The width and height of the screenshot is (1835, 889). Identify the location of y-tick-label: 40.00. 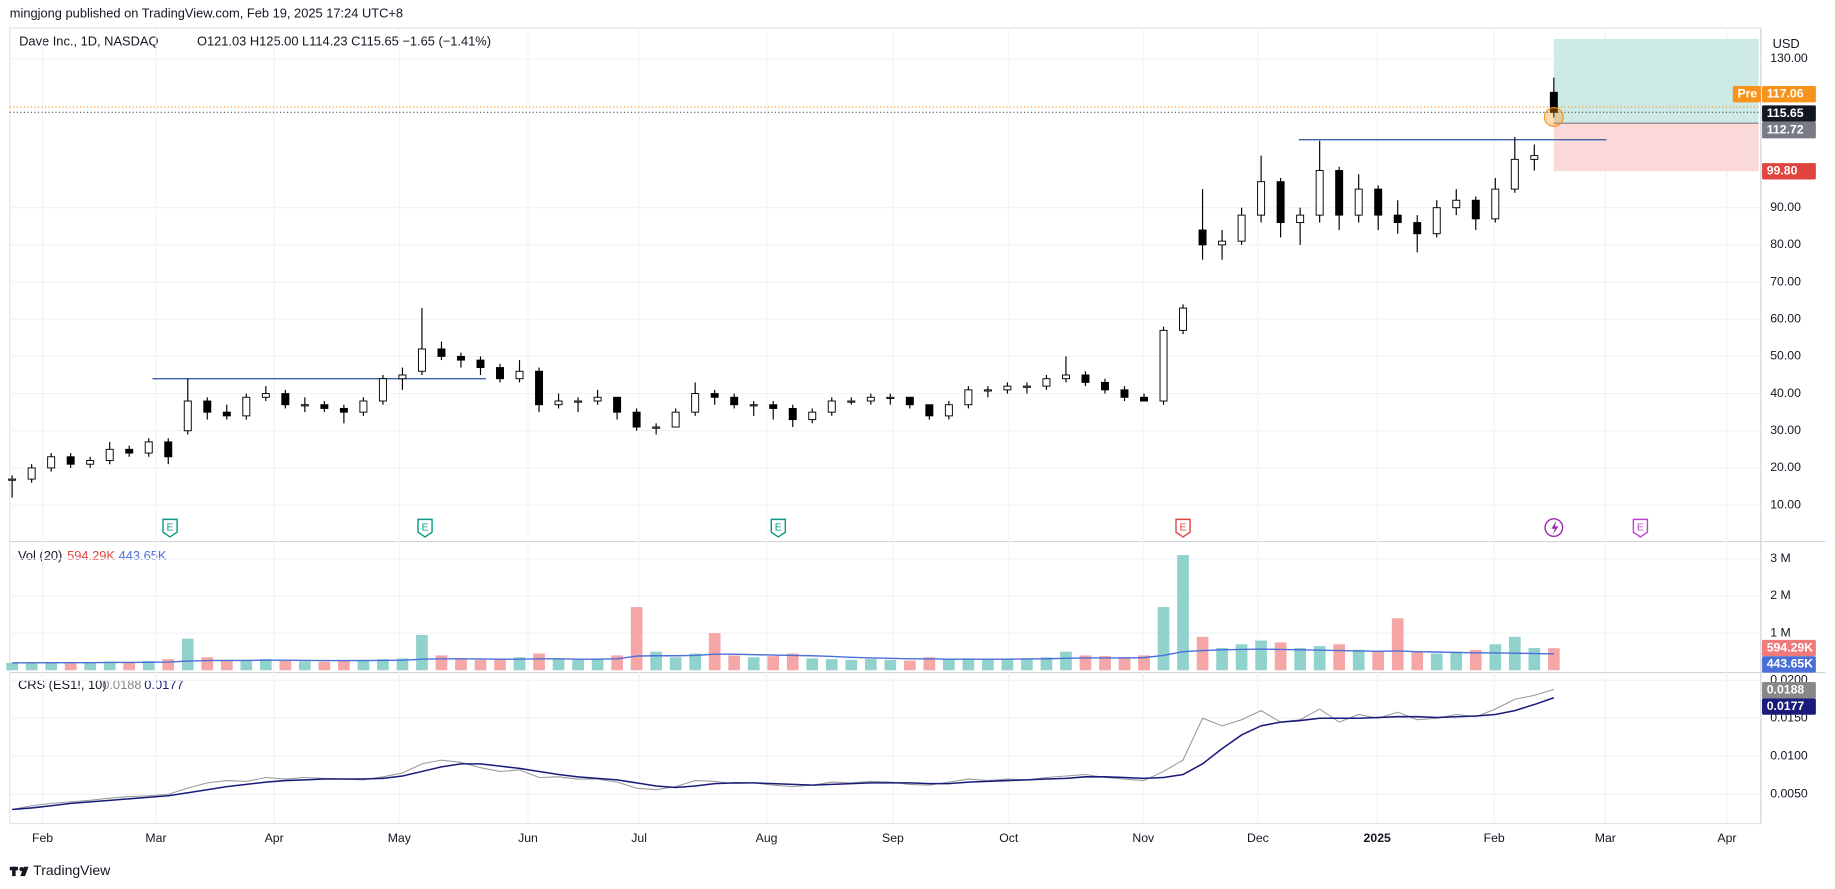
(1785, 393).